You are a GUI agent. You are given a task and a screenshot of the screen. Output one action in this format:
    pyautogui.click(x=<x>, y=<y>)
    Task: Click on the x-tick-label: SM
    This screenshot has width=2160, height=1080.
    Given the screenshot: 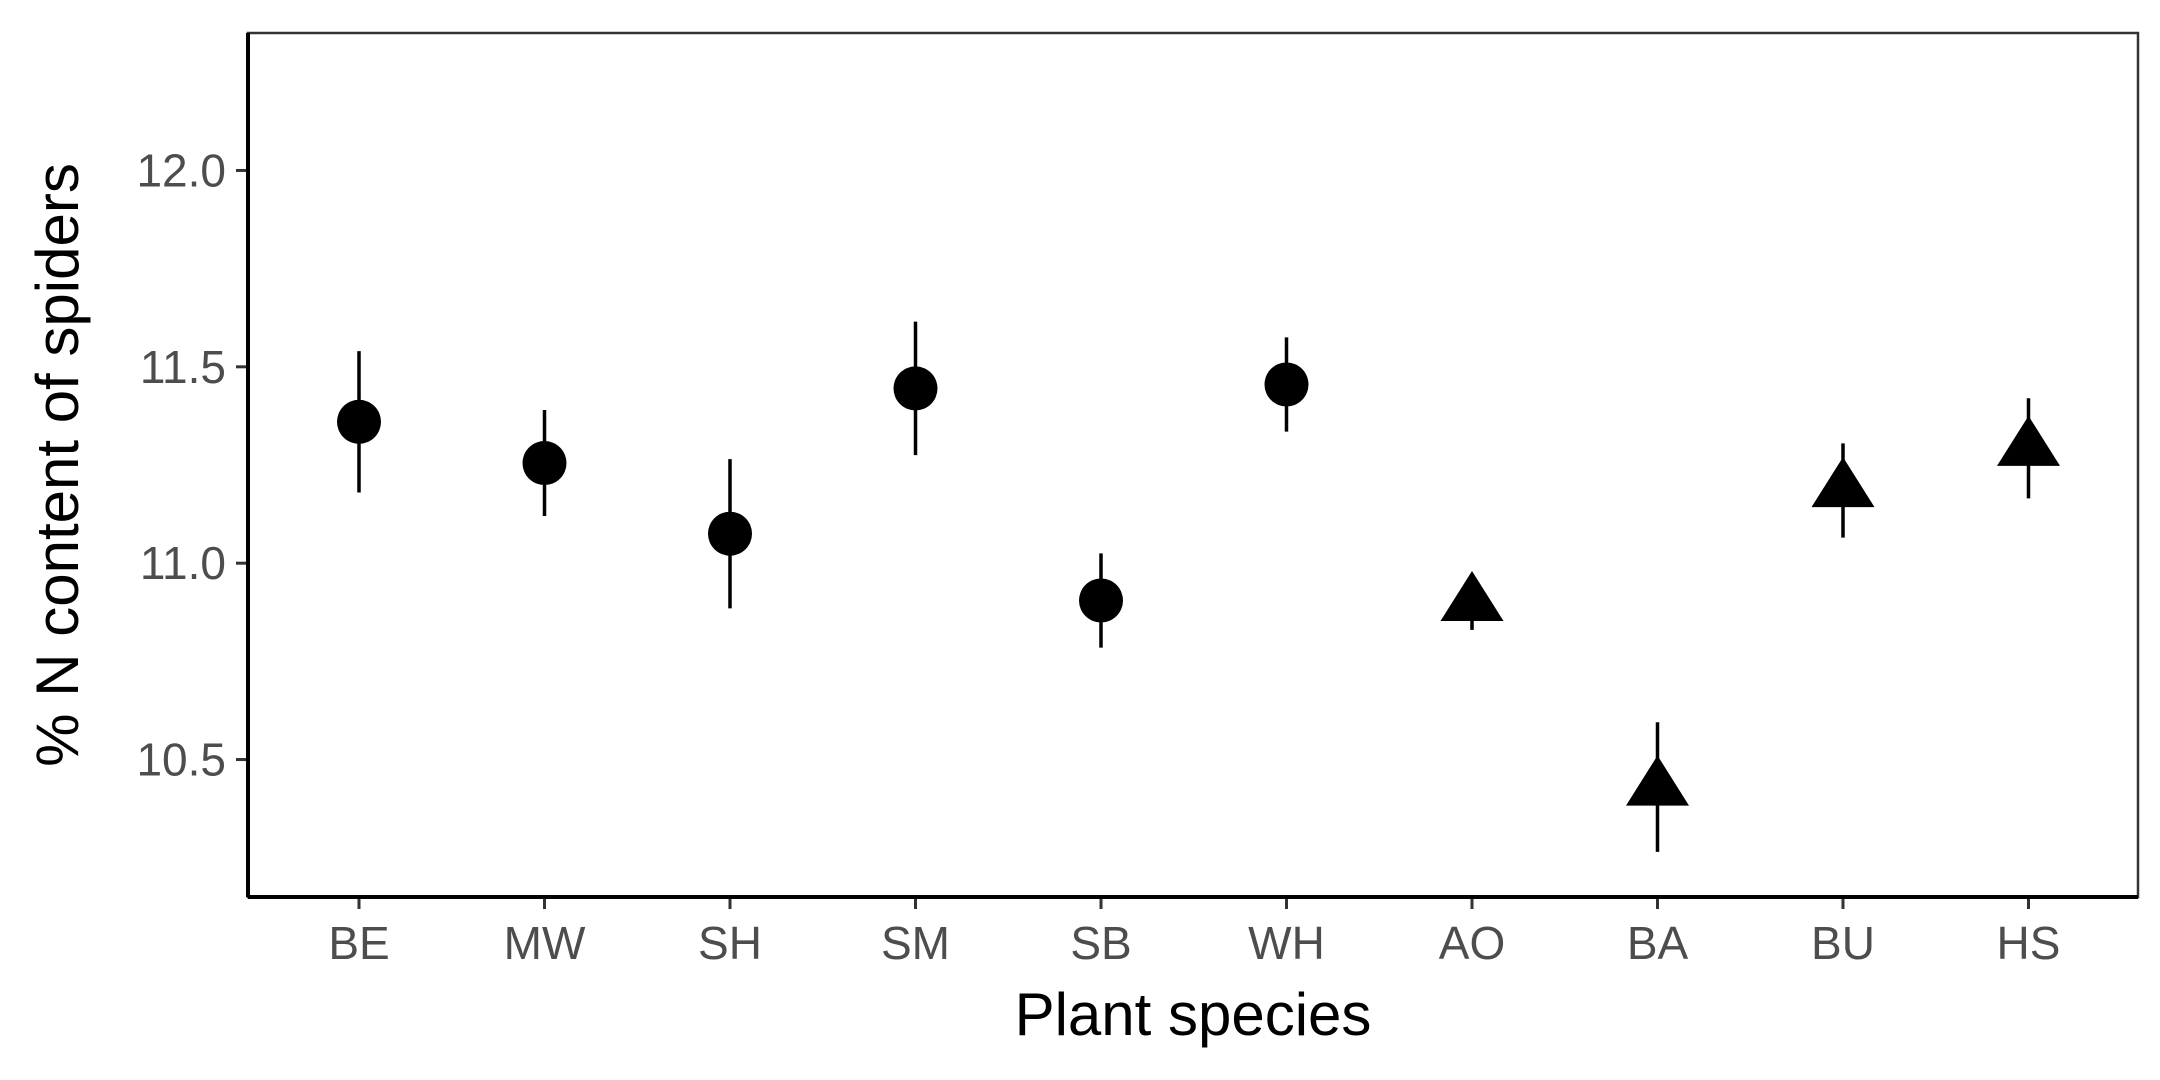 What is the action you would take?
    pyautogui.click(x=915, y=943)
    